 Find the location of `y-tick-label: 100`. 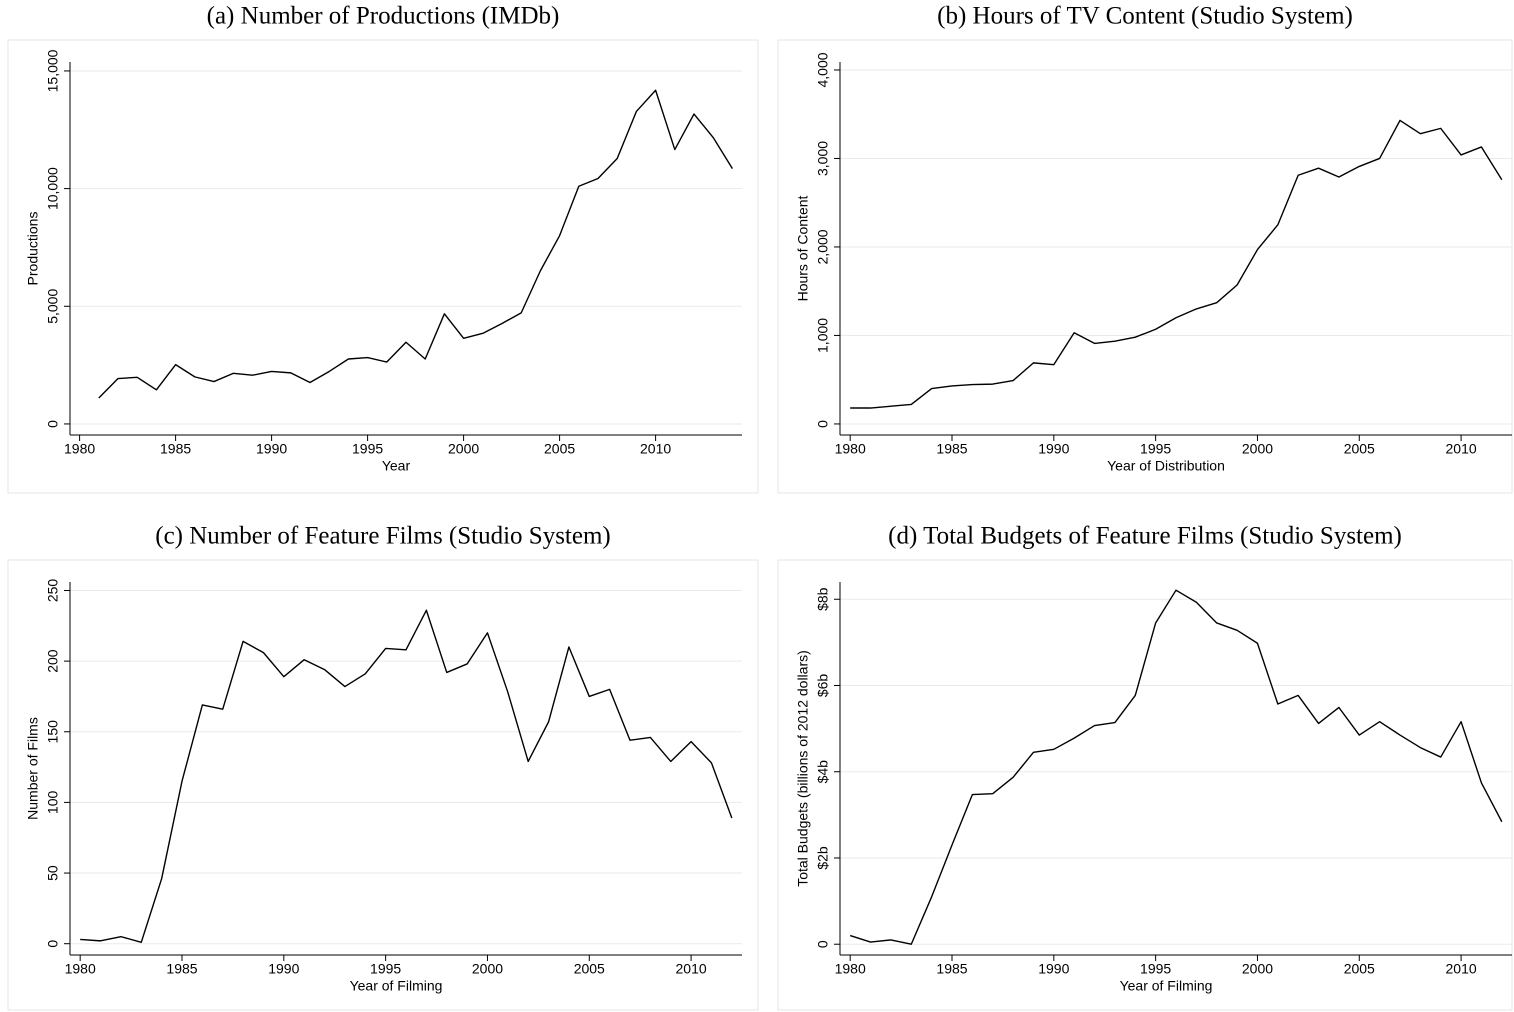

y-tick-label: 100 is located at coordinates (53, 803).